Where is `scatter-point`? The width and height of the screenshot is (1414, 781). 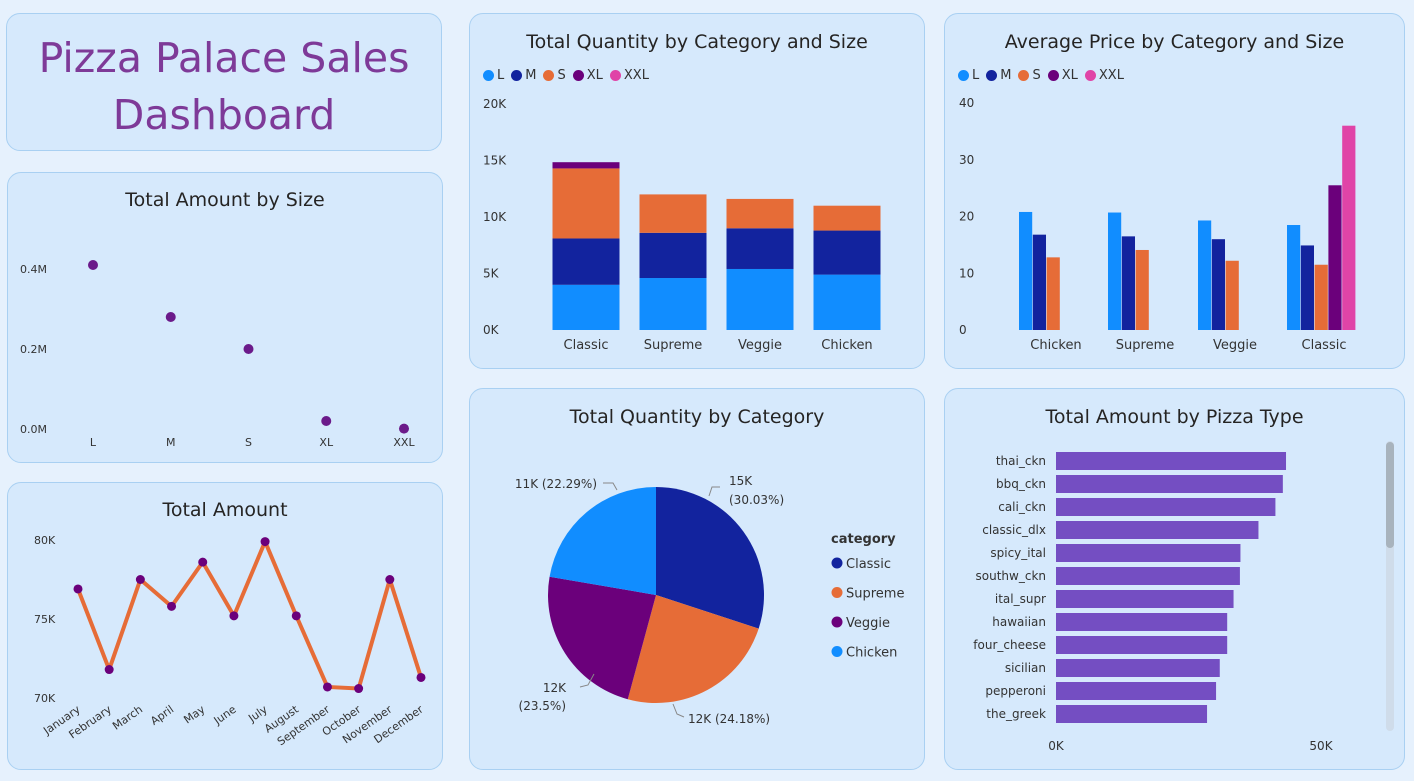 scatter-point is located at coordinates (326, 421).